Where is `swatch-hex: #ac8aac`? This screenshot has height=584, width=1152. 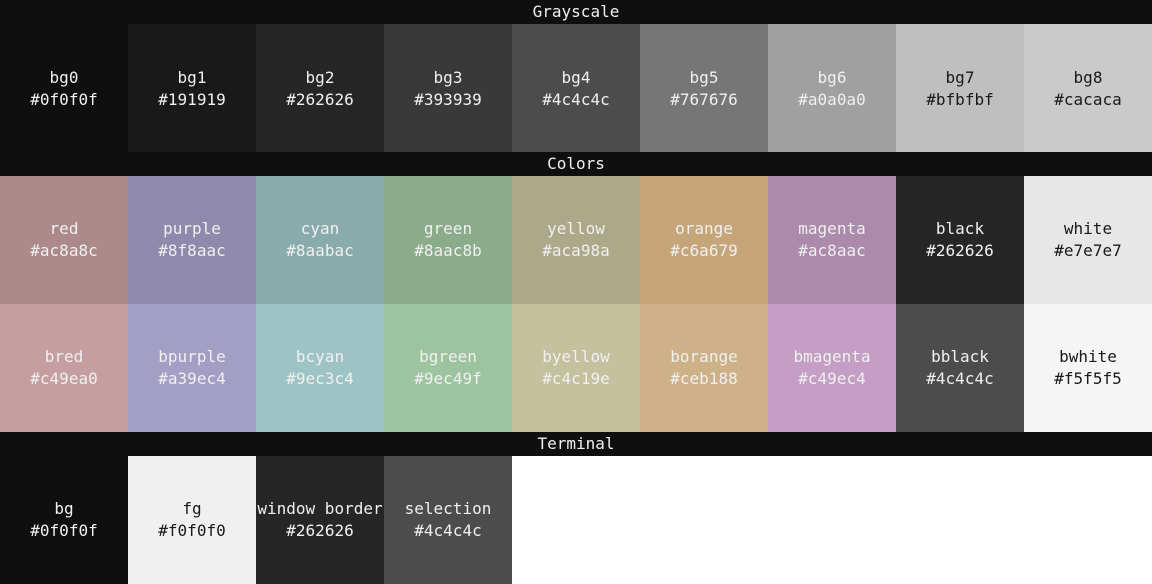
swatch-hex: #ac8aac is located at coordinates (832, 250).